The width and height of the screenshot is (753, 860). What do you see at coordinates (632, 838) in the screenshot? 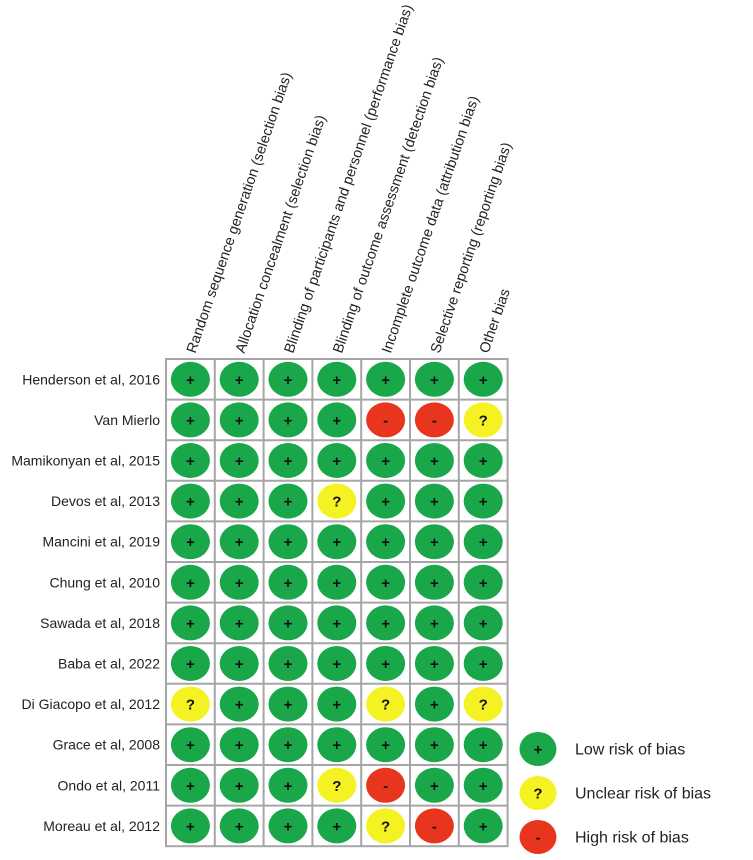
I see `legend-label: High risk of bias` at bounding box center [632, 838].